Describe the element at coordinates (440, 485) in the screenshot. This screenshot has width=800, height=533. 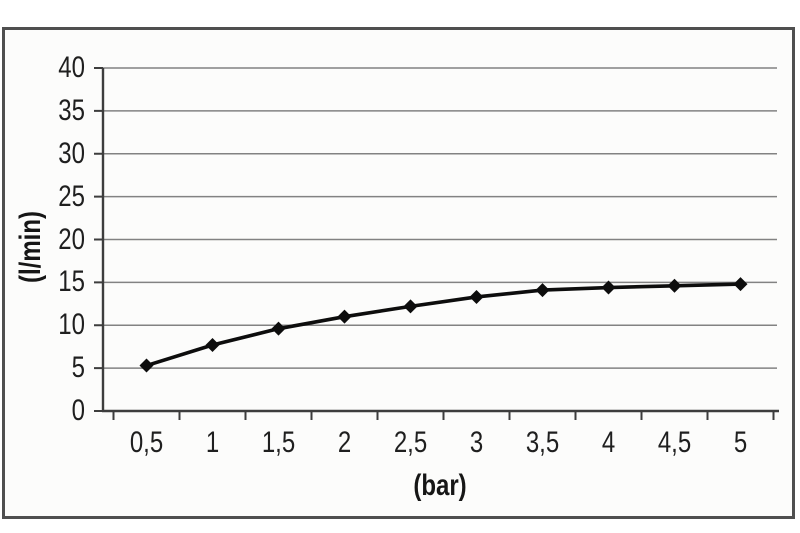
I see `x-axis-title: (bar)` at that location.